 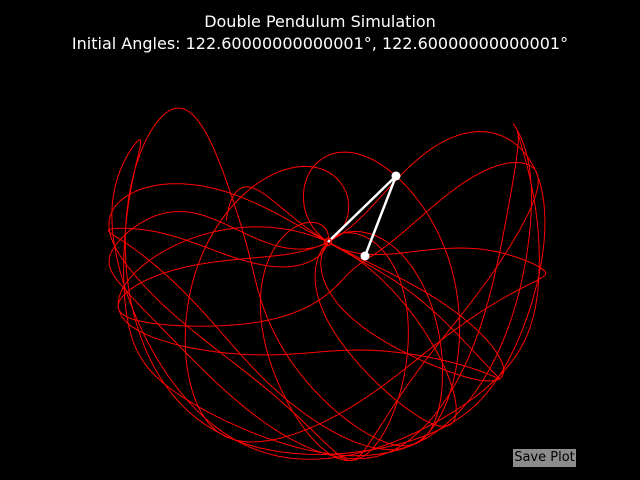 I want to click on save-plot-button: Save Plot, so click(x=544, y=458).